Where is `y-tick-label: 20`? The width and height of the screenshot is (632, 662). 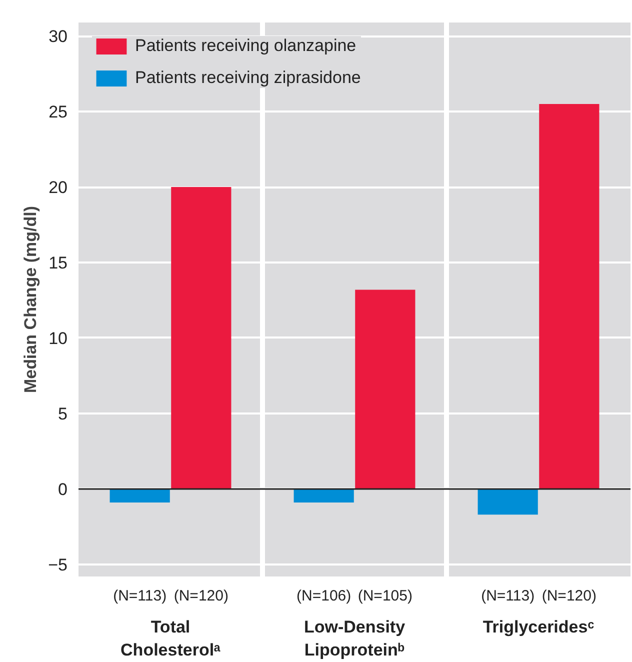
y-tick-label: 20 is located at coordinates (58, 188).